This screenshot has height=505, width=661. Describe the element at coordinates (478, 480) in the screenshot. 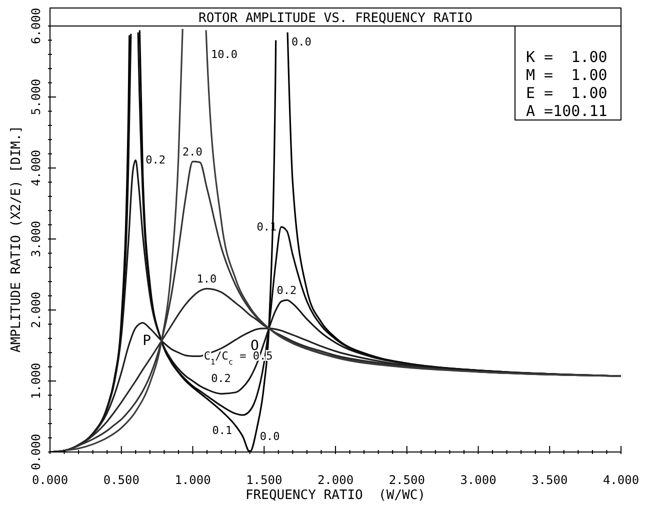

I see `x-tick-label: 3.000` at that location.